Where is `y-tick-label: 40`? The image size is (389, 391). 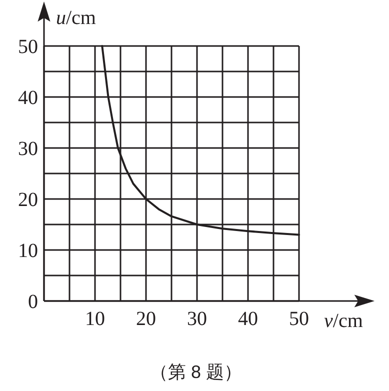 y-tick-label: 40 is located at coordinates (28, 98).